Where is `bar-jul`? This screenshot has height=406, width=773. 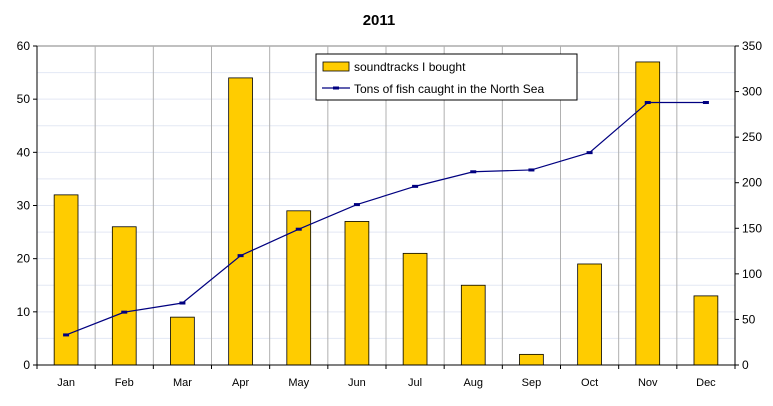 bar-jul is located at coordinates (415, 309).